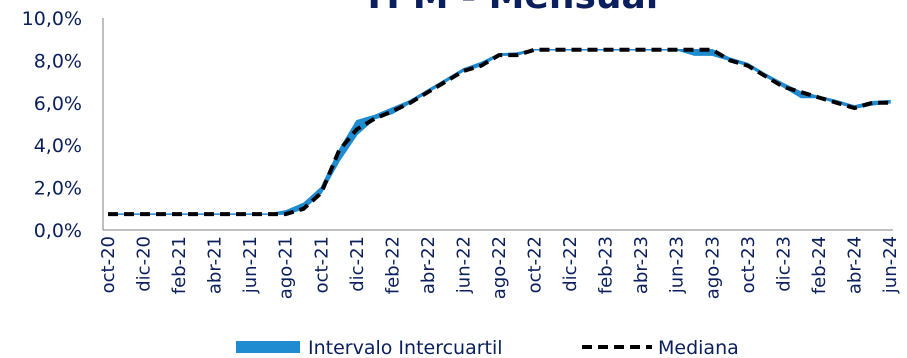  Describe the element at coordinates (405, 347) in the screenshot. I see `legend-label-intervalo: Intervalo Intercuartil` at that location.